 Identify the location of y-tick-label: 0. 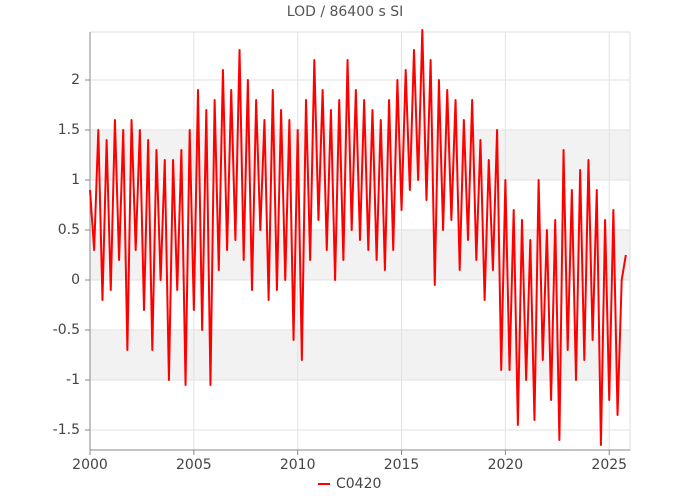
(75, 280).